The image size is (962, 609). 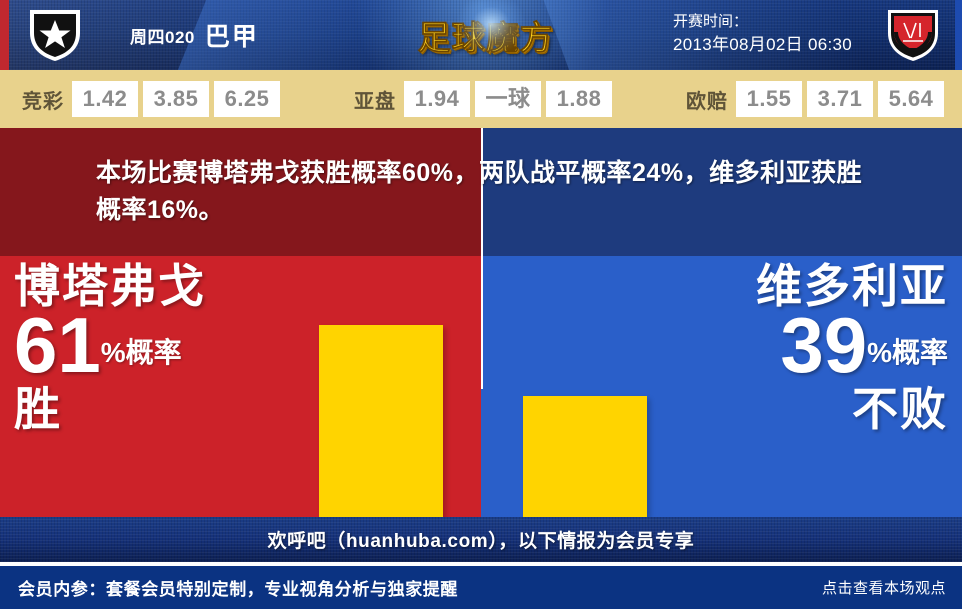 I want to click on home-statement-band, so click(x=240, y=192).